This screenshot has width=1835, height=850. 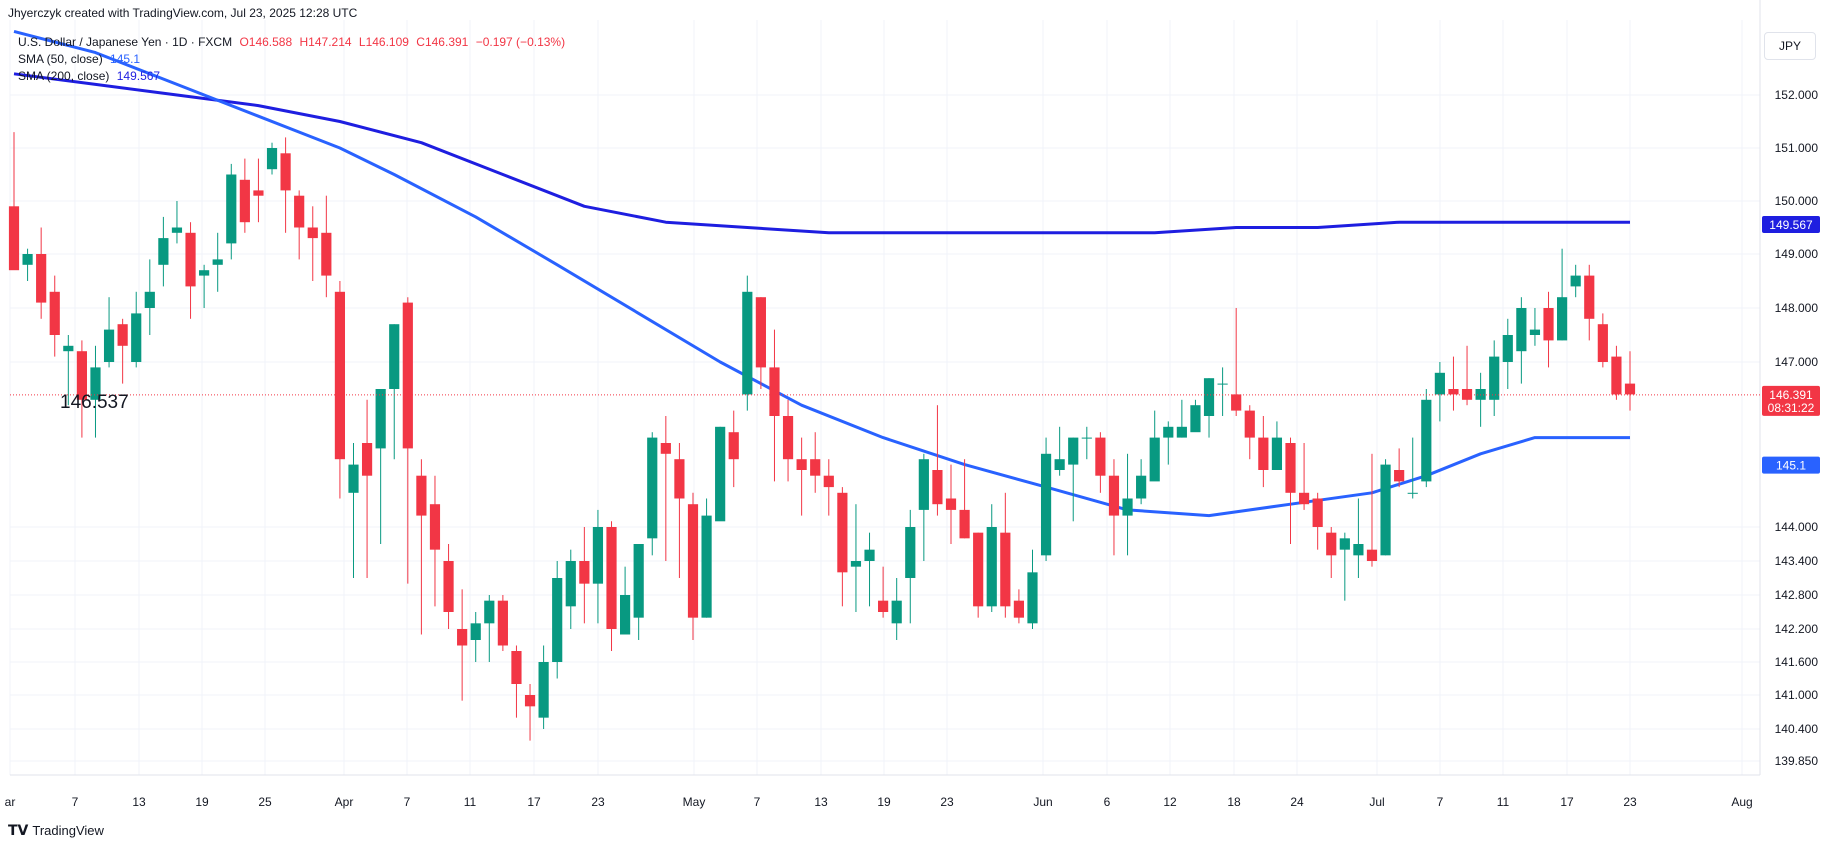 What do you see at coordinates (293, 76) in the screenshot?
I see `sma200-row: SMA (200, close) 149.567` at bounding box center [293, 76].